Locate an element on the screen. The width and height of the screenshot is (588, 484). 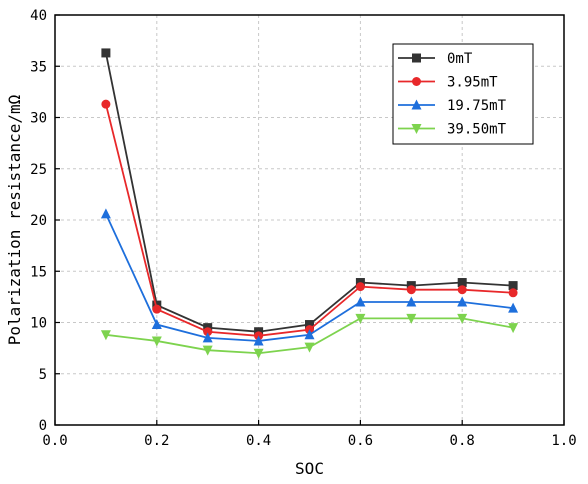
x-tick-label: 1.0 is located at coordinates (563, 441).